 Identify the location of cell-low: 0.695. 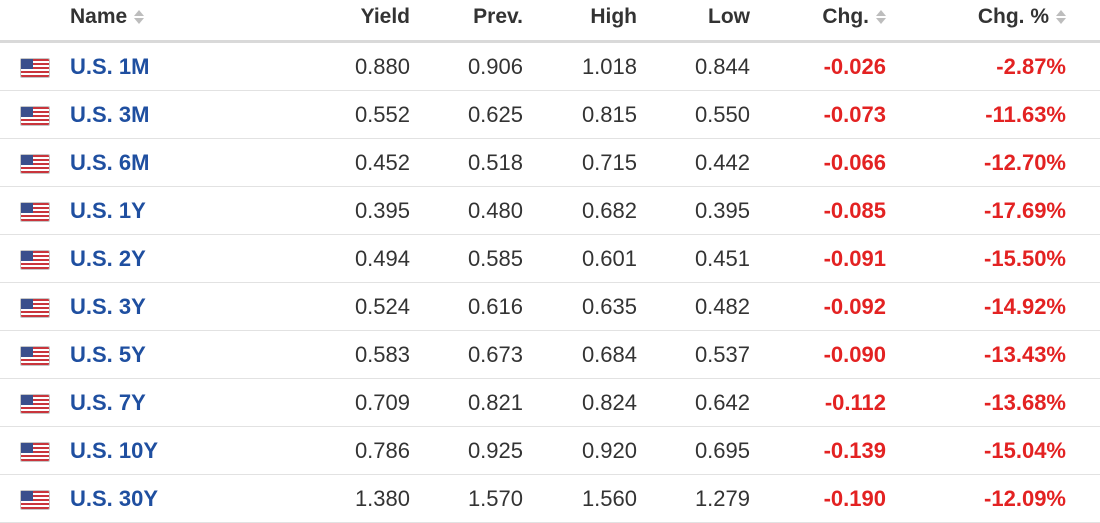
(722, 450).